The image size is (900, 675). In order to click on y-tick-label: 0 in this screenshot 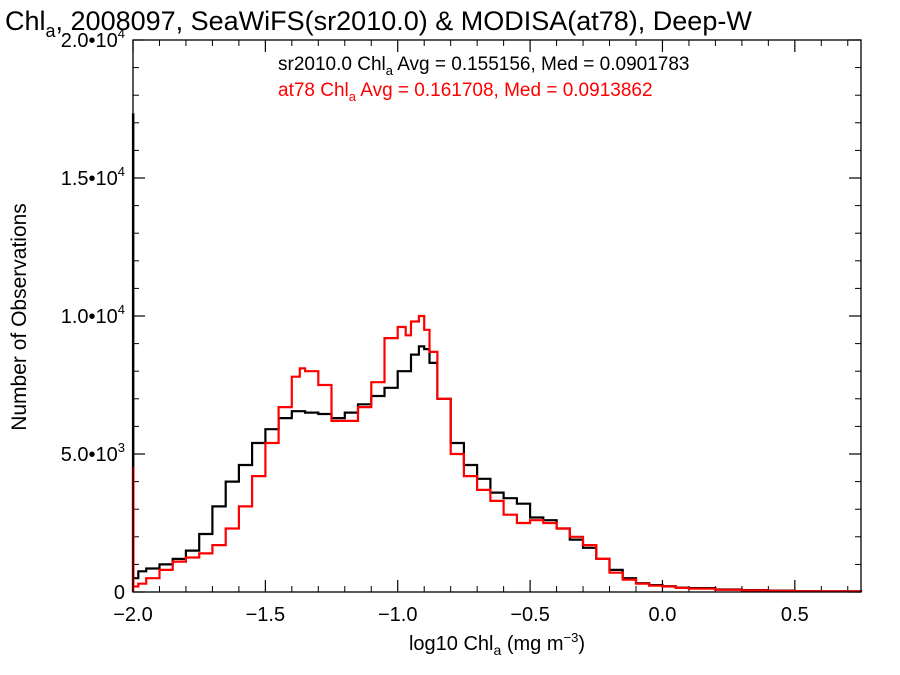, I will do `click(119, 593)`.